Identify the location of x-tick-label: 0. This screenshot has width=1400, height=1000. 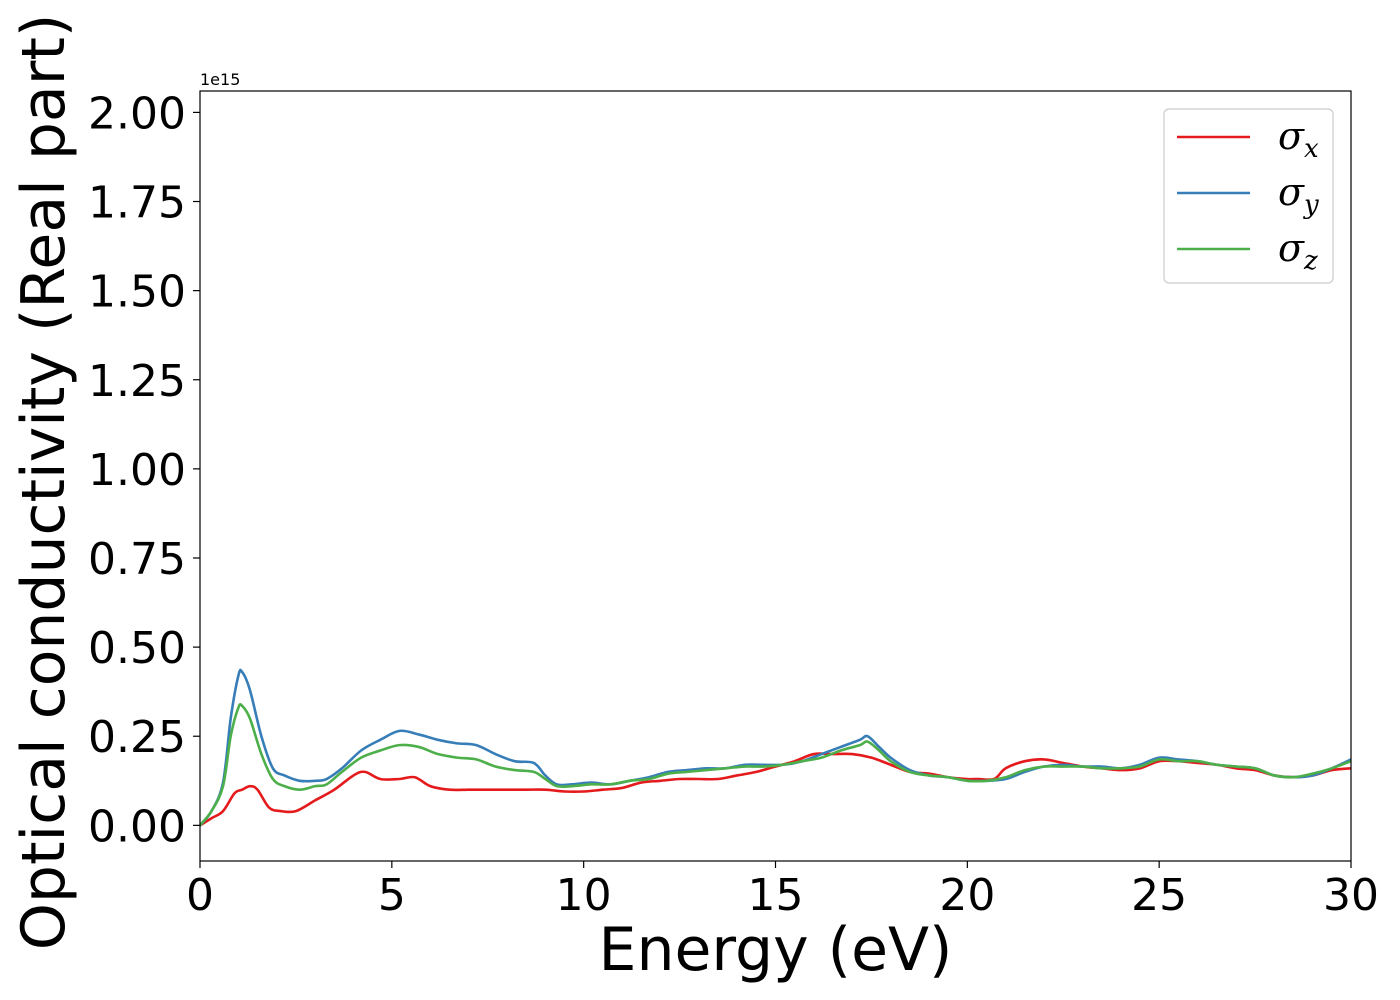
(200, 895).